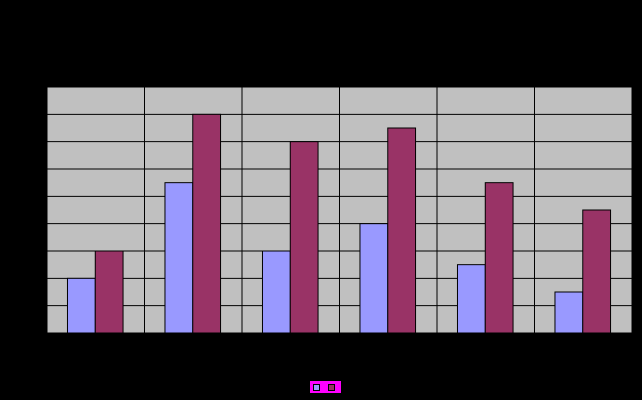 The image size is (642, 400). I want to click on legend, so click(325, 387).